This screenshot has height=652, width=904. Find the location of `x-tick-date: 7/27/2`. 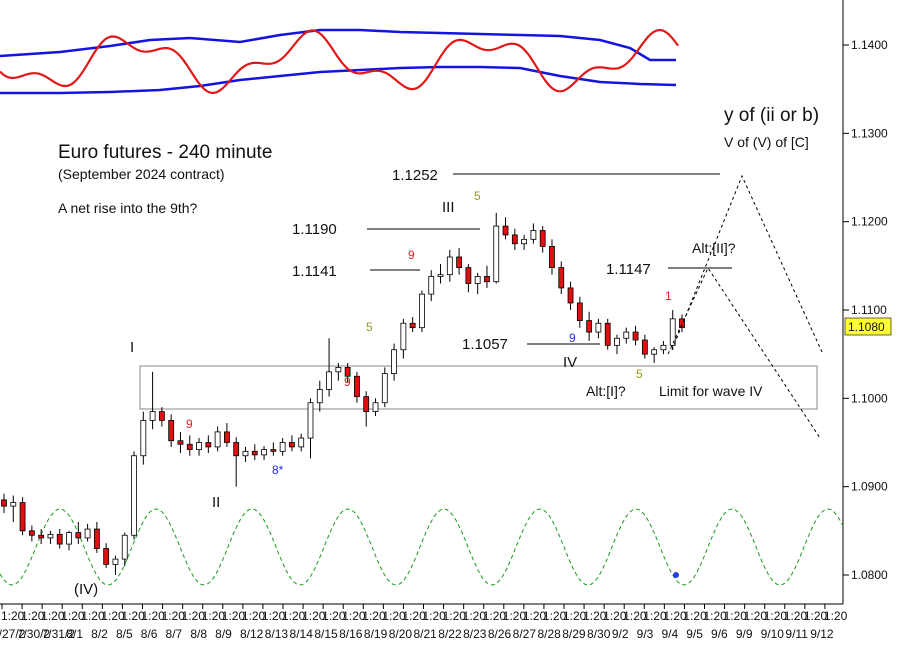

x-tick-date: 7/27/2 is located at coordinates (13, 634).